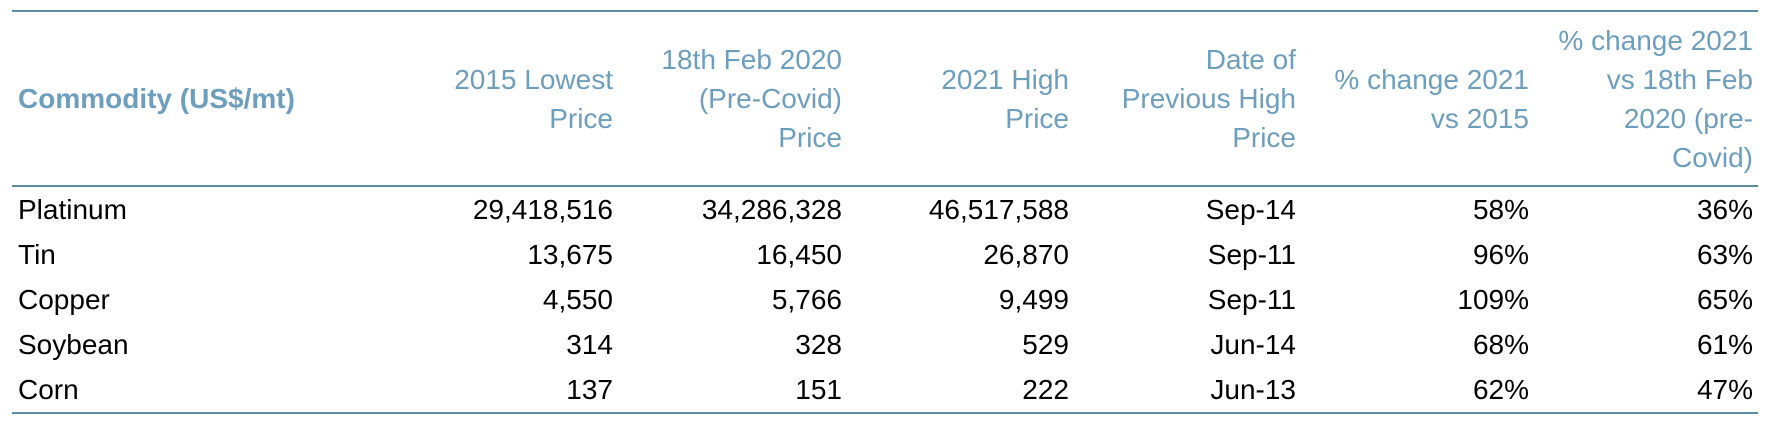 Image resolution: width=1769 pixels, height=424 pixels. What do you see at coordinates (1033, 299) in the screenshot?
I see `value-cell: 9,499` at bounding box center [1033, 299].